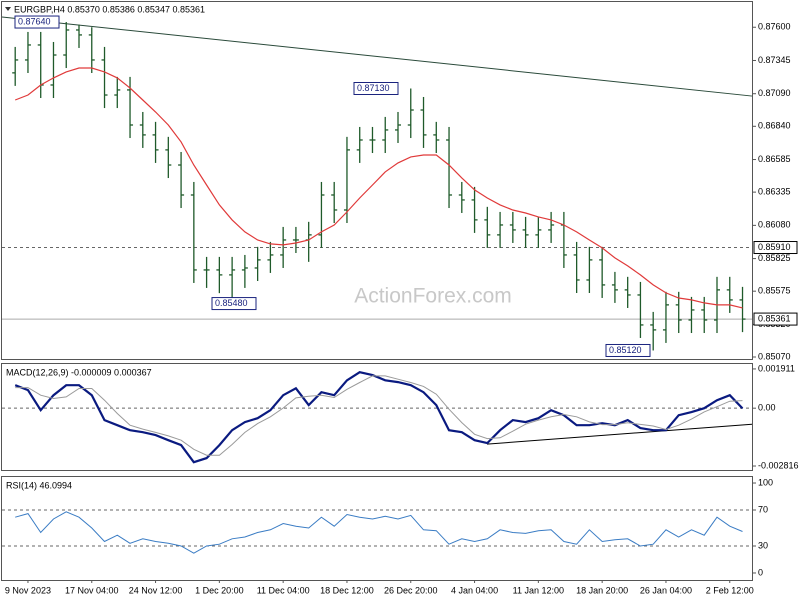  Describe the element at coordinates (774, 159) in the screenshot. I see `y-tick-label: 0.86585` at that location.